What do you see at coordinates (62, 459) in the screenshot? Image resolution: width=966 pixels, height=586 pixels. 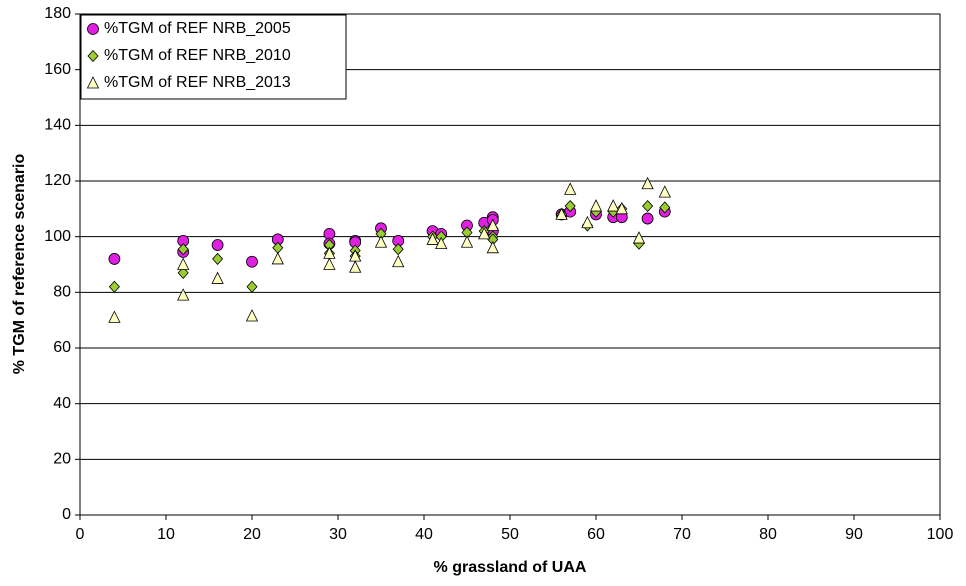 I see `y-tick-label: 20` at bounding box center [62, 459].